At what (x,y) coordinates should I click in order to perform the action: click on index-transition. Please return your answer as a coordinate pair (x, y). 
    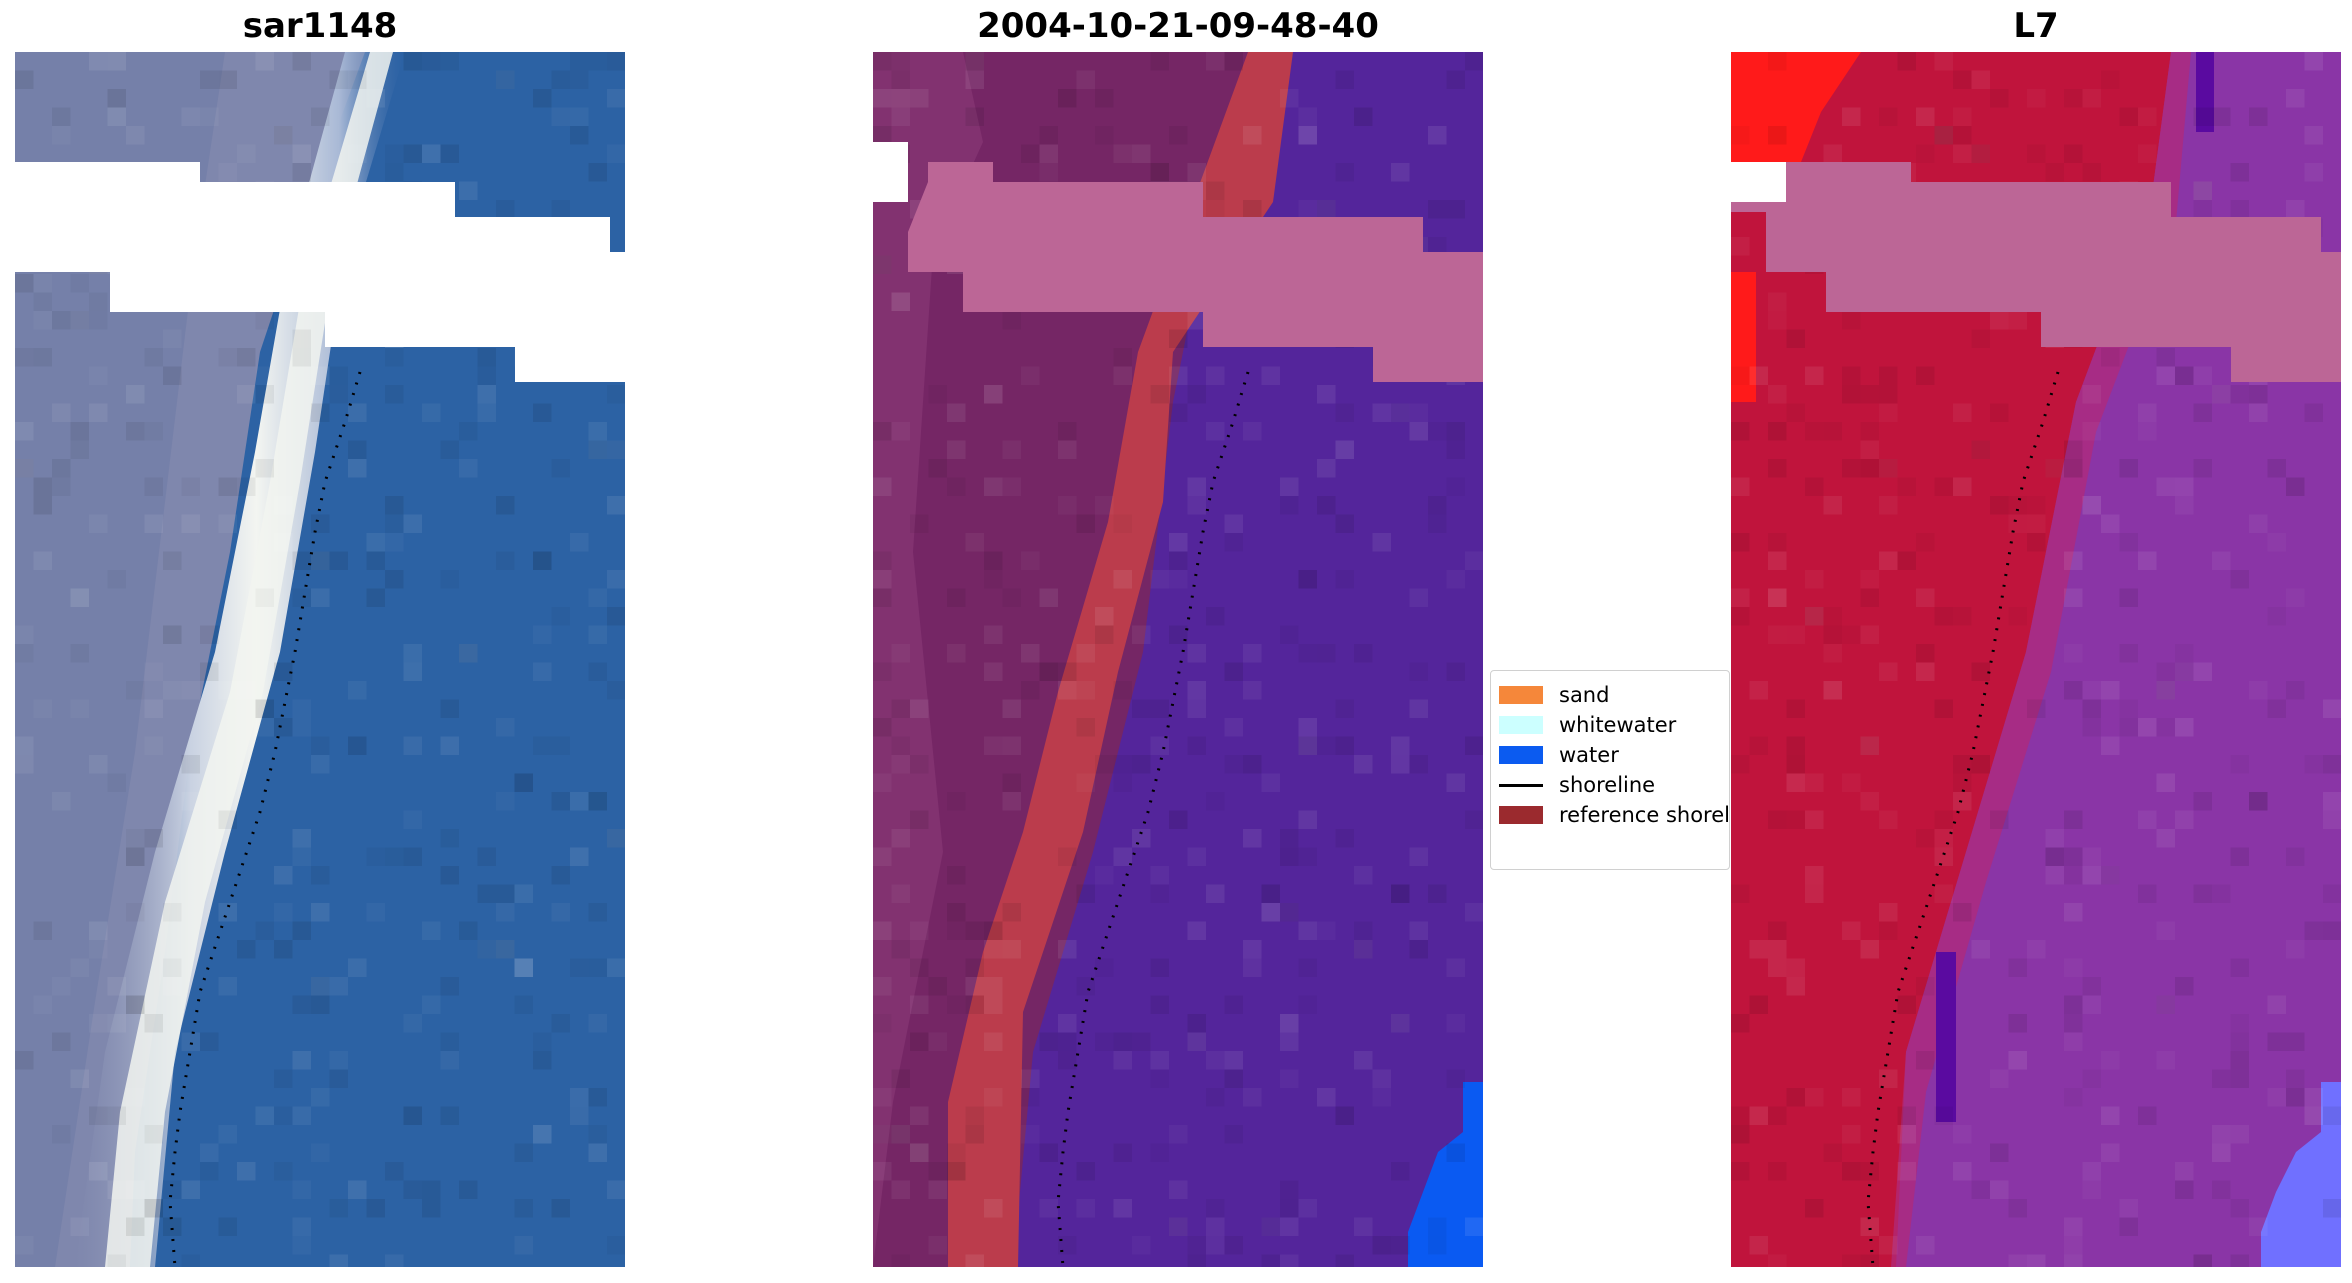
    Looking at the image, I should click on (2041, 659).